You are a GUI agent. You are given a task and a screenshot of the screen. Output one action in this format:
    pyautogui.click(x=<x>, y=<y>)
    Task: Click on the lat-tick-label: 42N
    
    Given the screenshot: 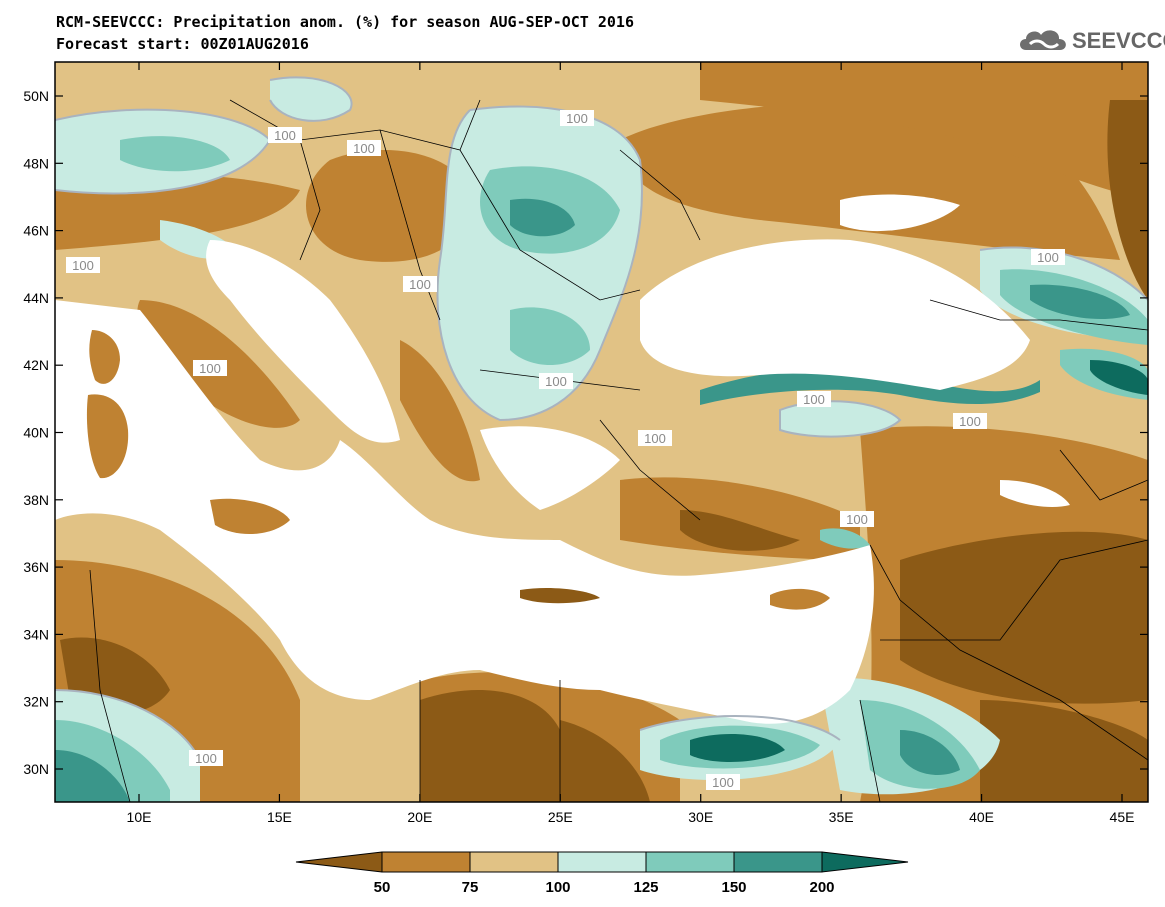 What is the action you would take?
    pyautogui.click(x=36, y=365)
    